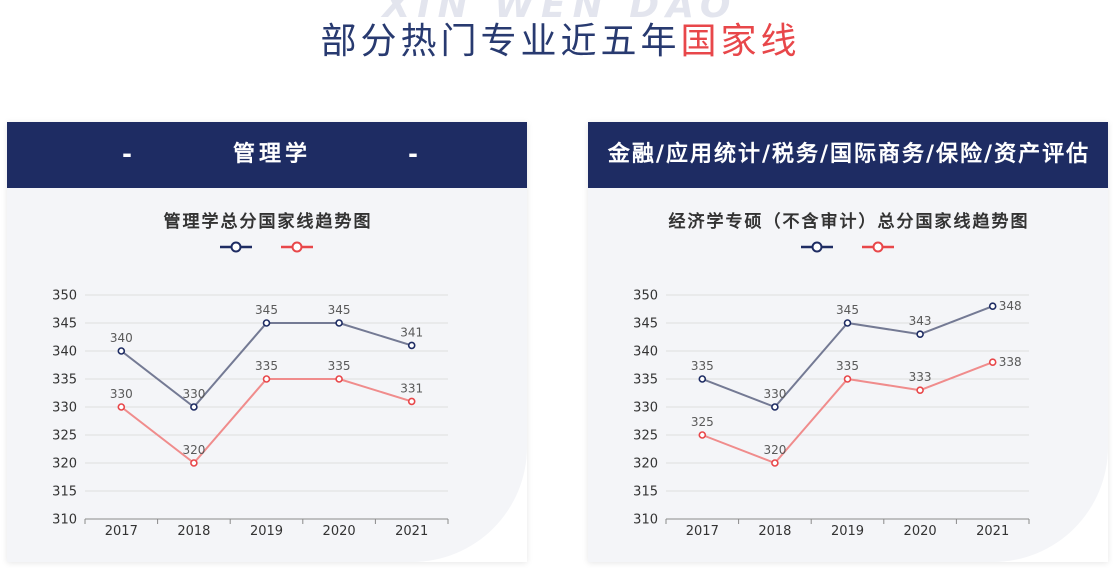 The height and width of the screenshot is (568, 1113). Describe the element at coordinates (121, 394) in the screenshot. I see `series-2-data-label: 330` at that location.